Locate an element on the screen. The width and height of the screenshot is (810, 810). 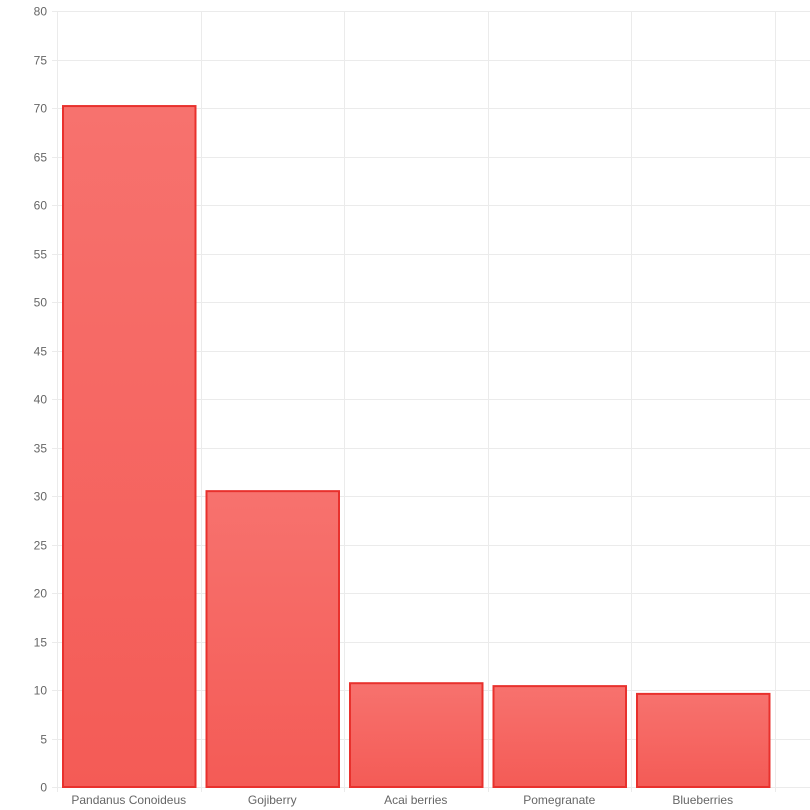
y-tick-label: 45 is located at coordinates (41, 352).